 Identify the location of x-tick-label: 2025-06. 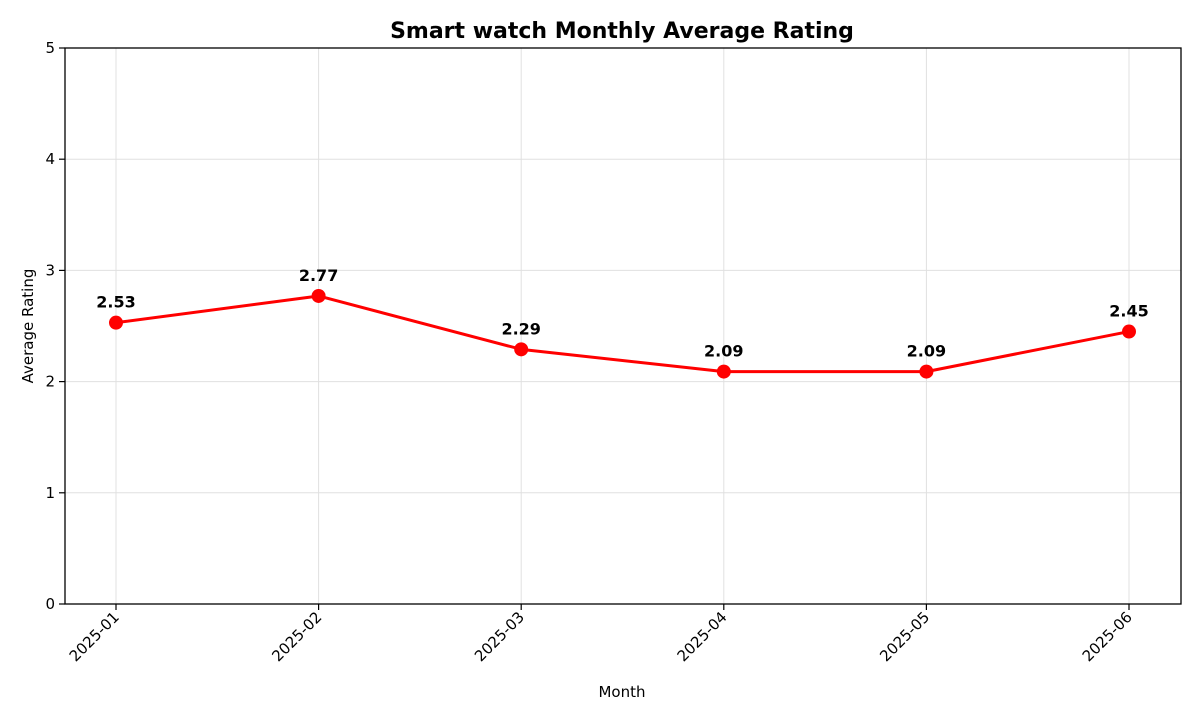
(1107, 636).